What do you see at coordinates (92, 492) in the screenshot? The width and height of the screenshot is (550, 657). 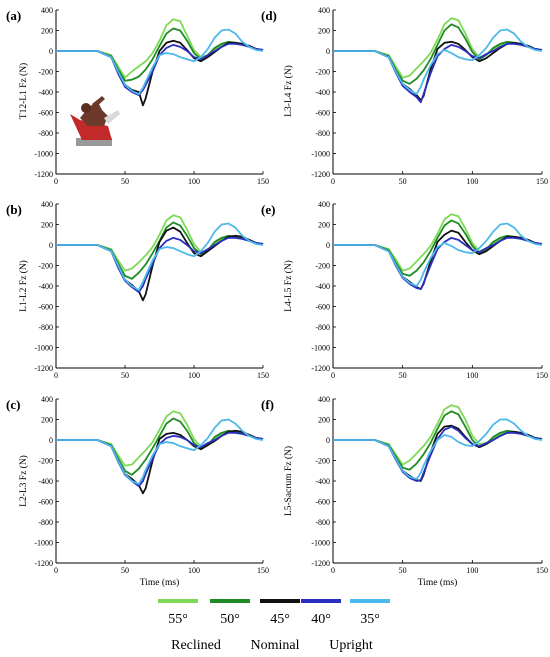 I see `panel: (c) L2-L3 Fz (N) Time (ms)` at bounding box center [92, 492].